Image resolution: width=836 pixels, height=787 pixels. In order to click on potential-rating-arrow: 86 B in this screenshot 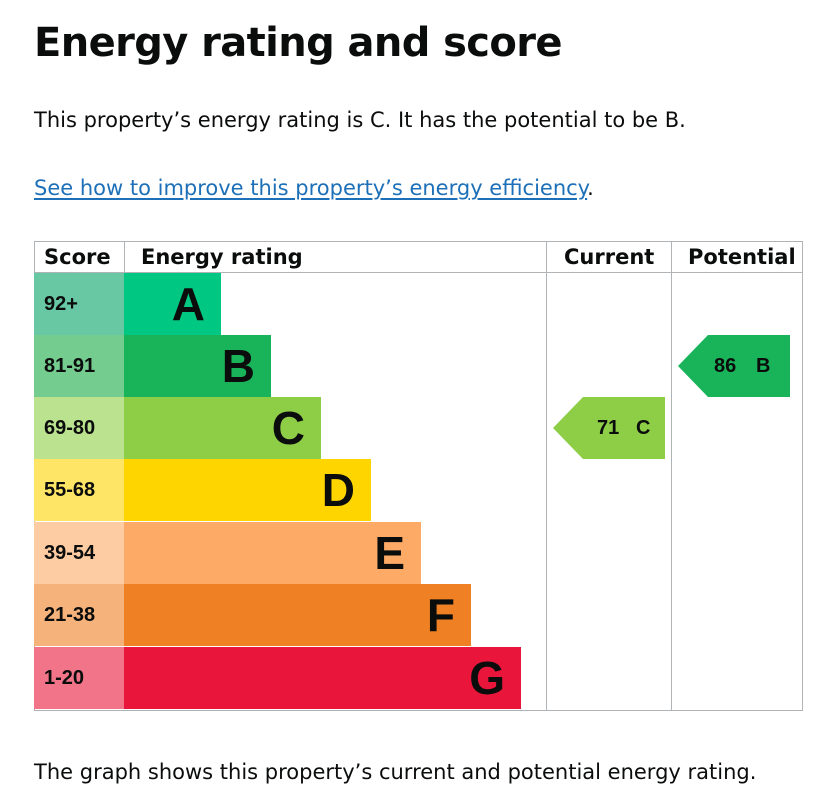, I will do `click(734, 366)`.